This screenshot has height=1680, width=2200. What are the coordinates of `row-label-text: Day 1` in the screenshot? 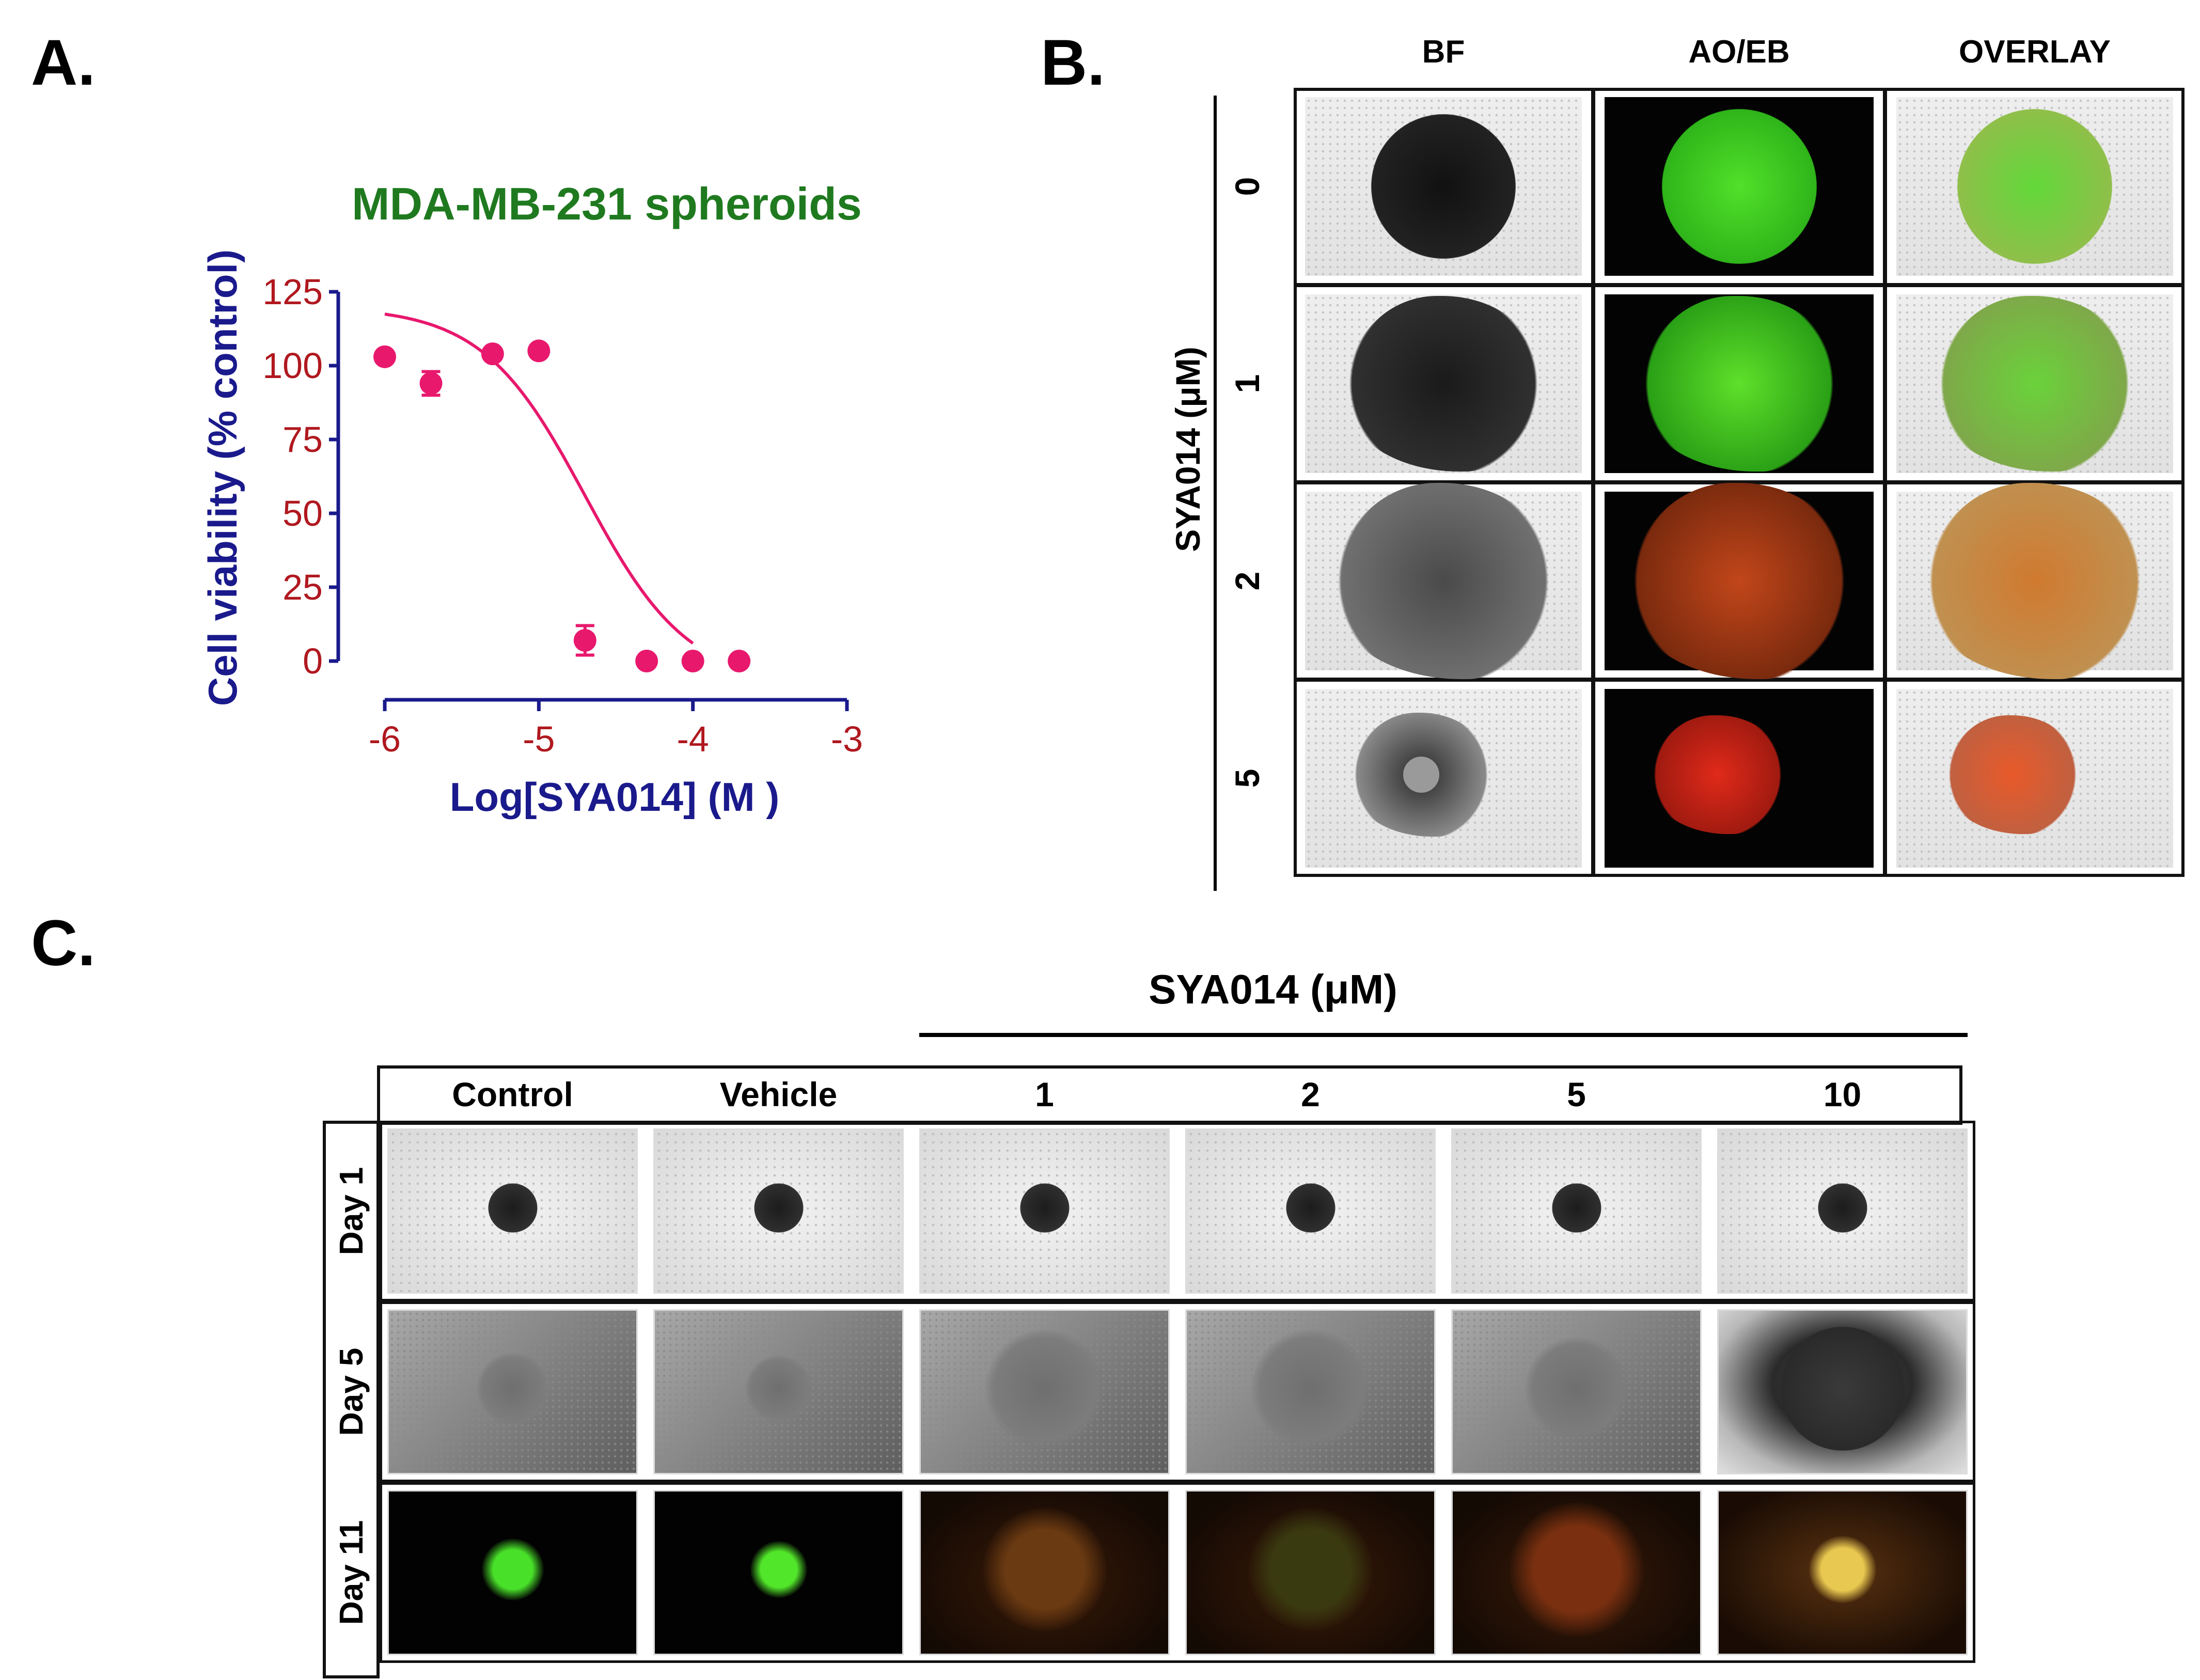 It's located at (351, 1211).